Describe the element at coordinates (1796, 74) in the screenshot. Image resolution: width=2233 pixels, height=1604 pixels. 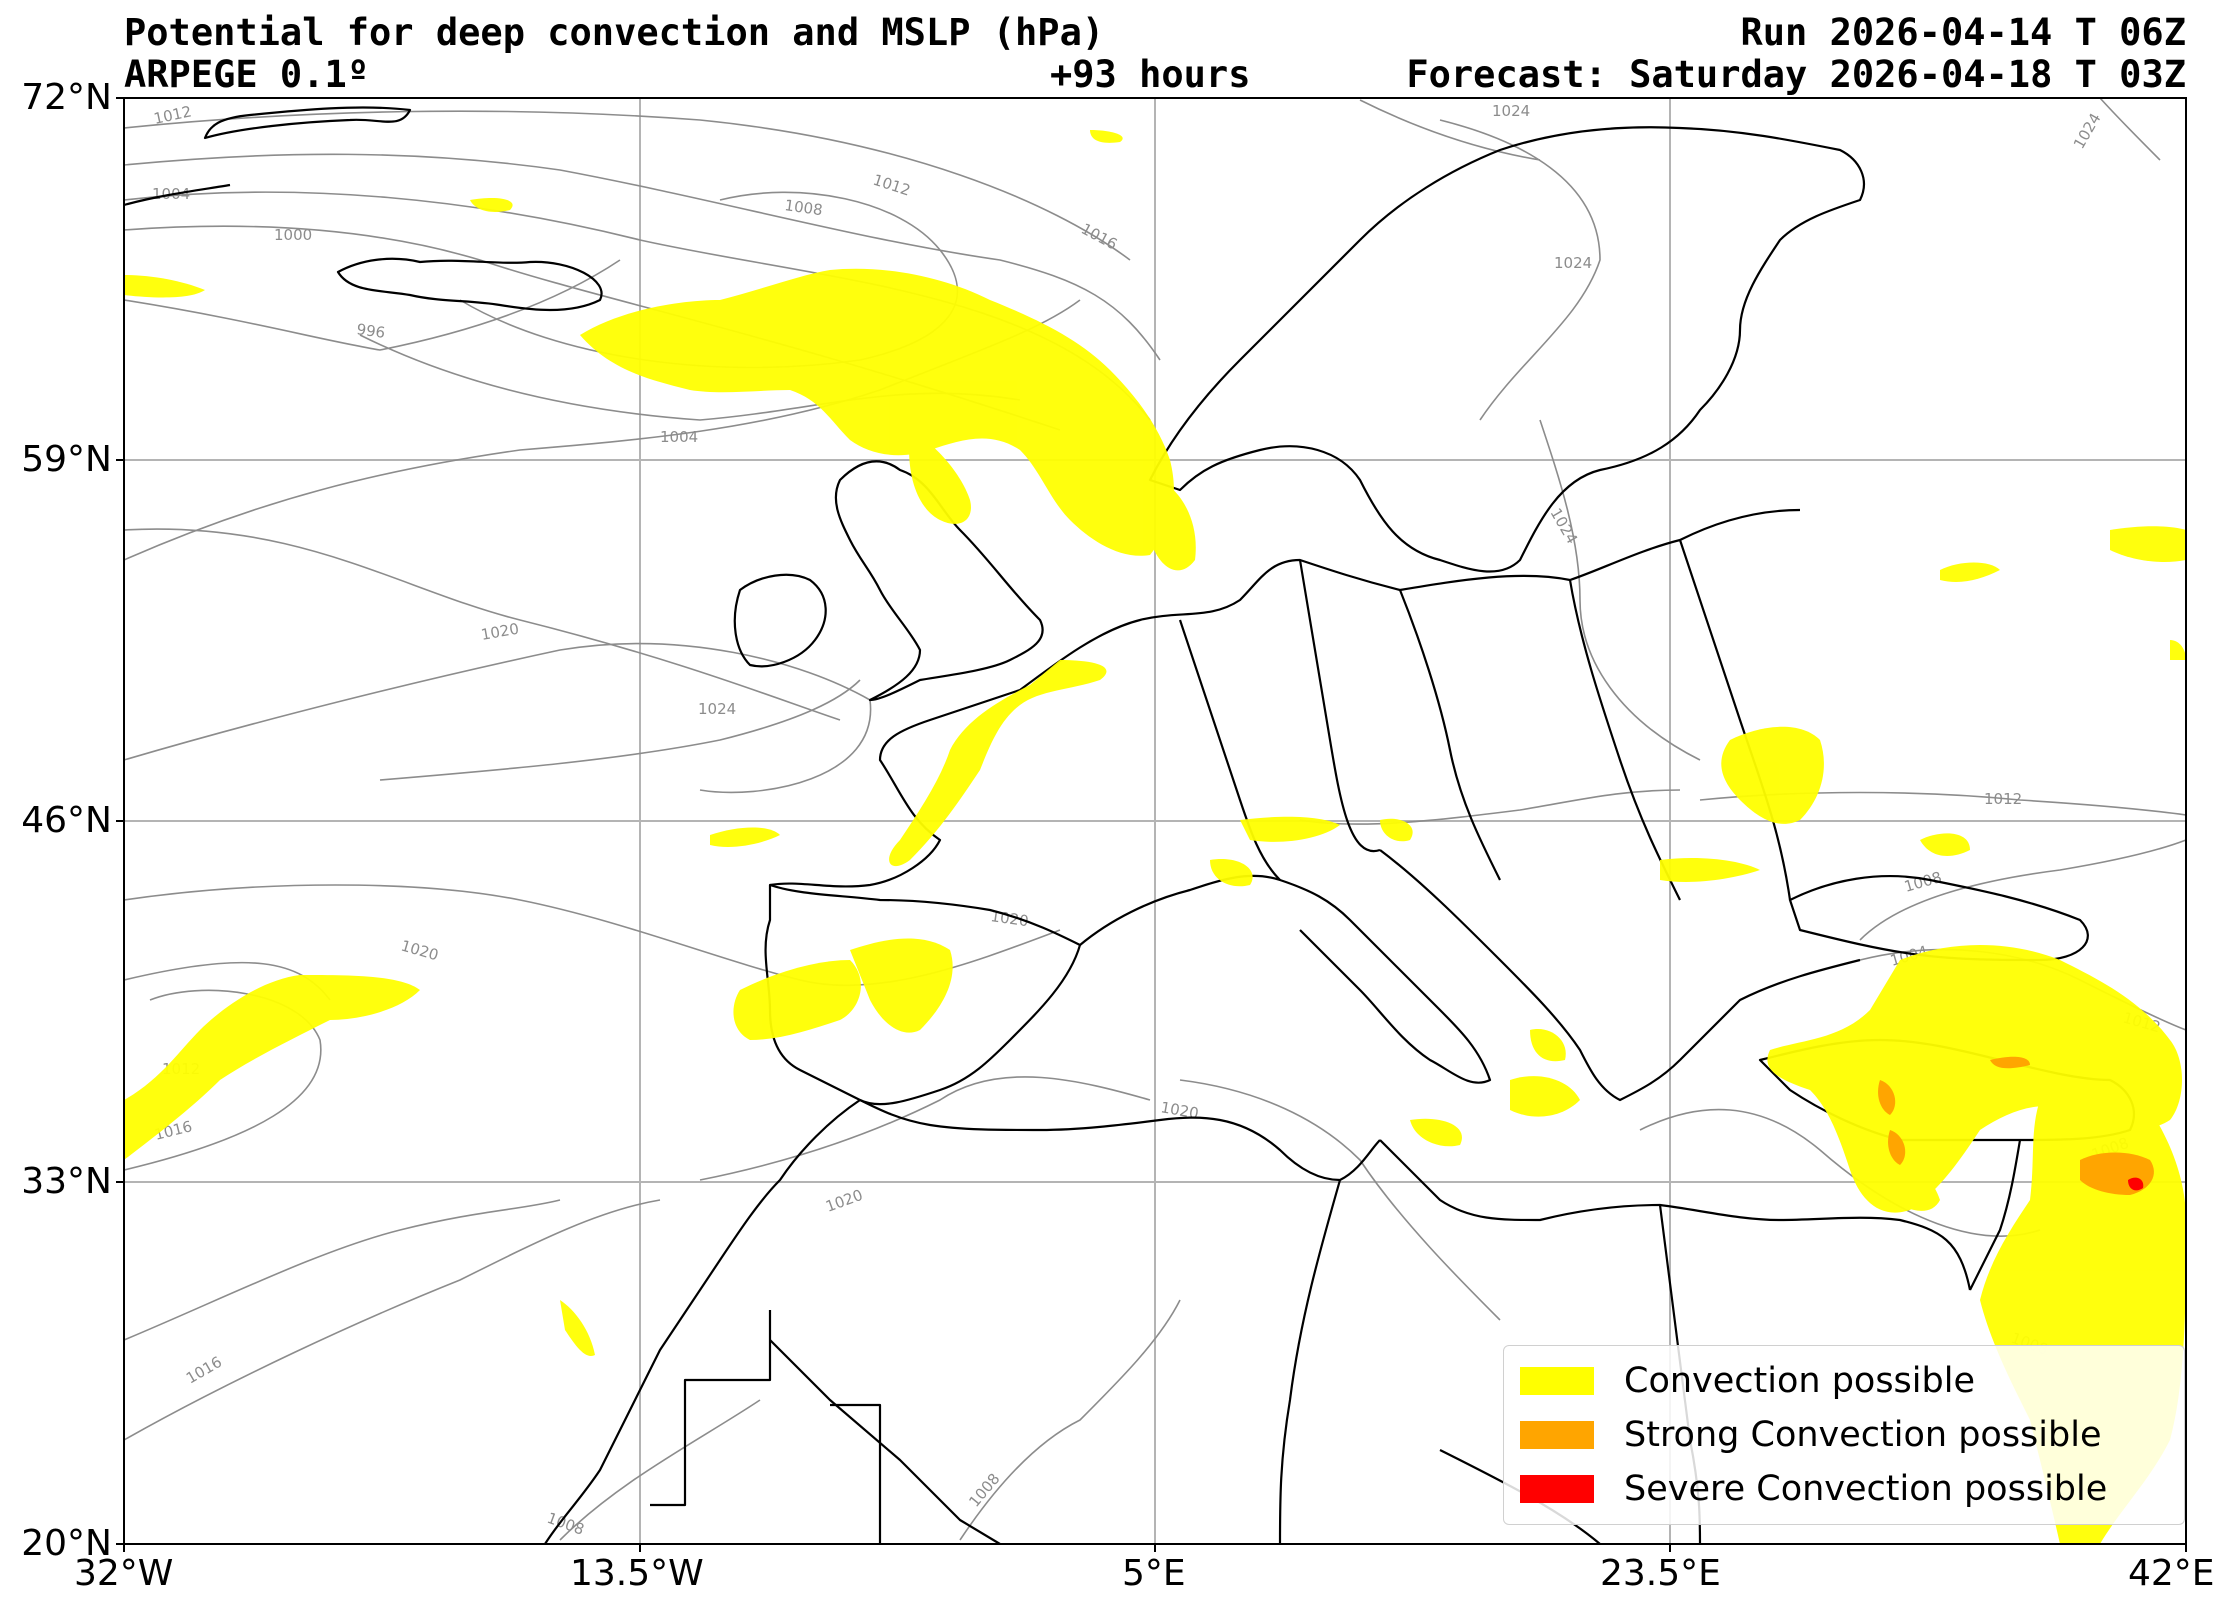
I see `forecast-label: Forecast: Saturday 2026-04-18 T 03Z` at that location.